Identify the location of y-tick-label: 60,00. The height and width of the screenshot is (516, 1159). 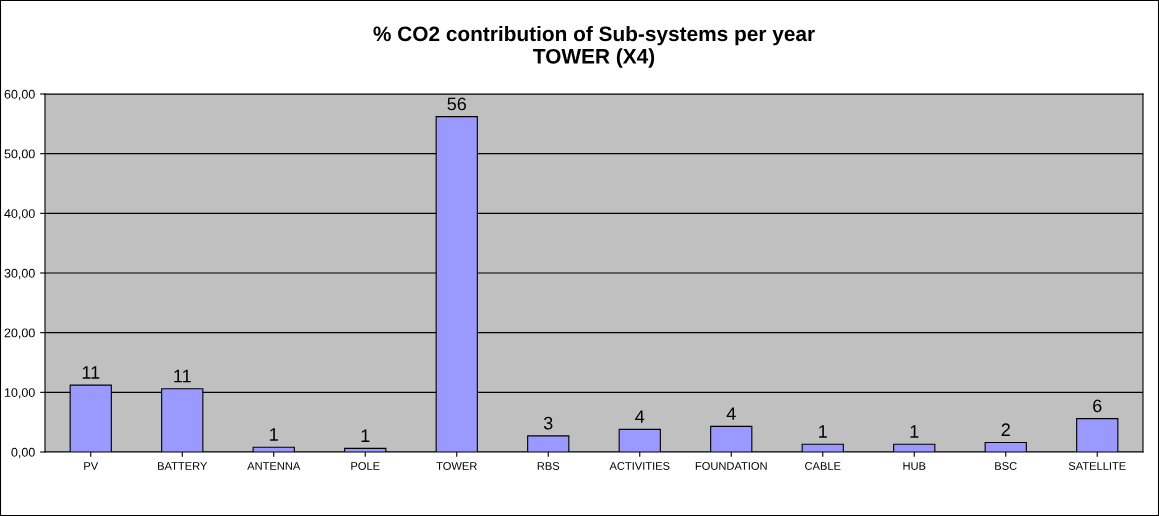
(19, 95).